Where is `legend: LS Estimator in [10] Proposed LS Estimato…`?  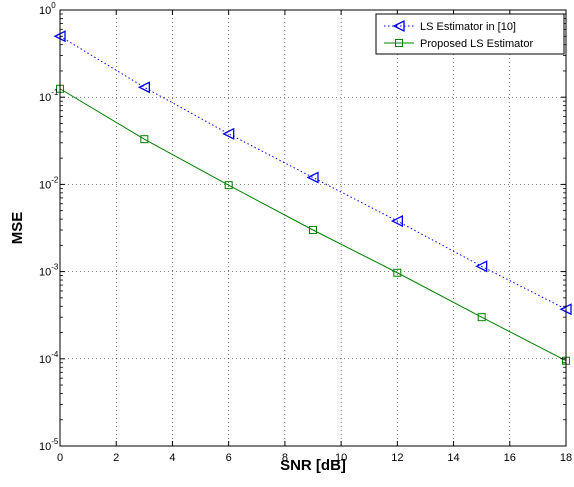 legend: LS Estimator in [10] Proposed LS Estimato… is located at coordinates (470, 34).